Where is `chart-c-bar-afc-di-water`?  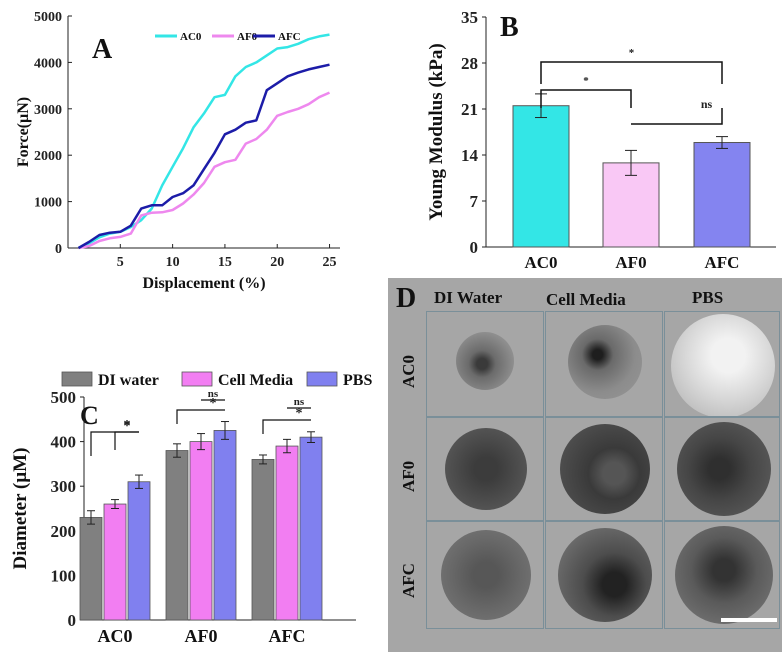 chart-c-bar-afc-di-water is located at coordinates (263, 540).